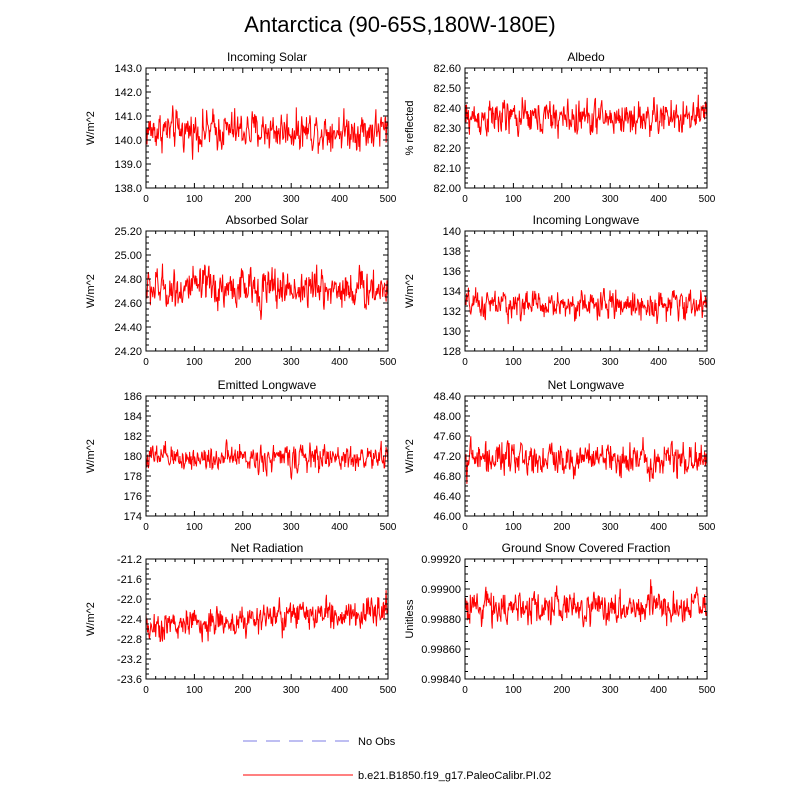  Describe the element at coordinates (561, 199) in the screenshot. I see `x-tick-label-albedo: 200` at that location.